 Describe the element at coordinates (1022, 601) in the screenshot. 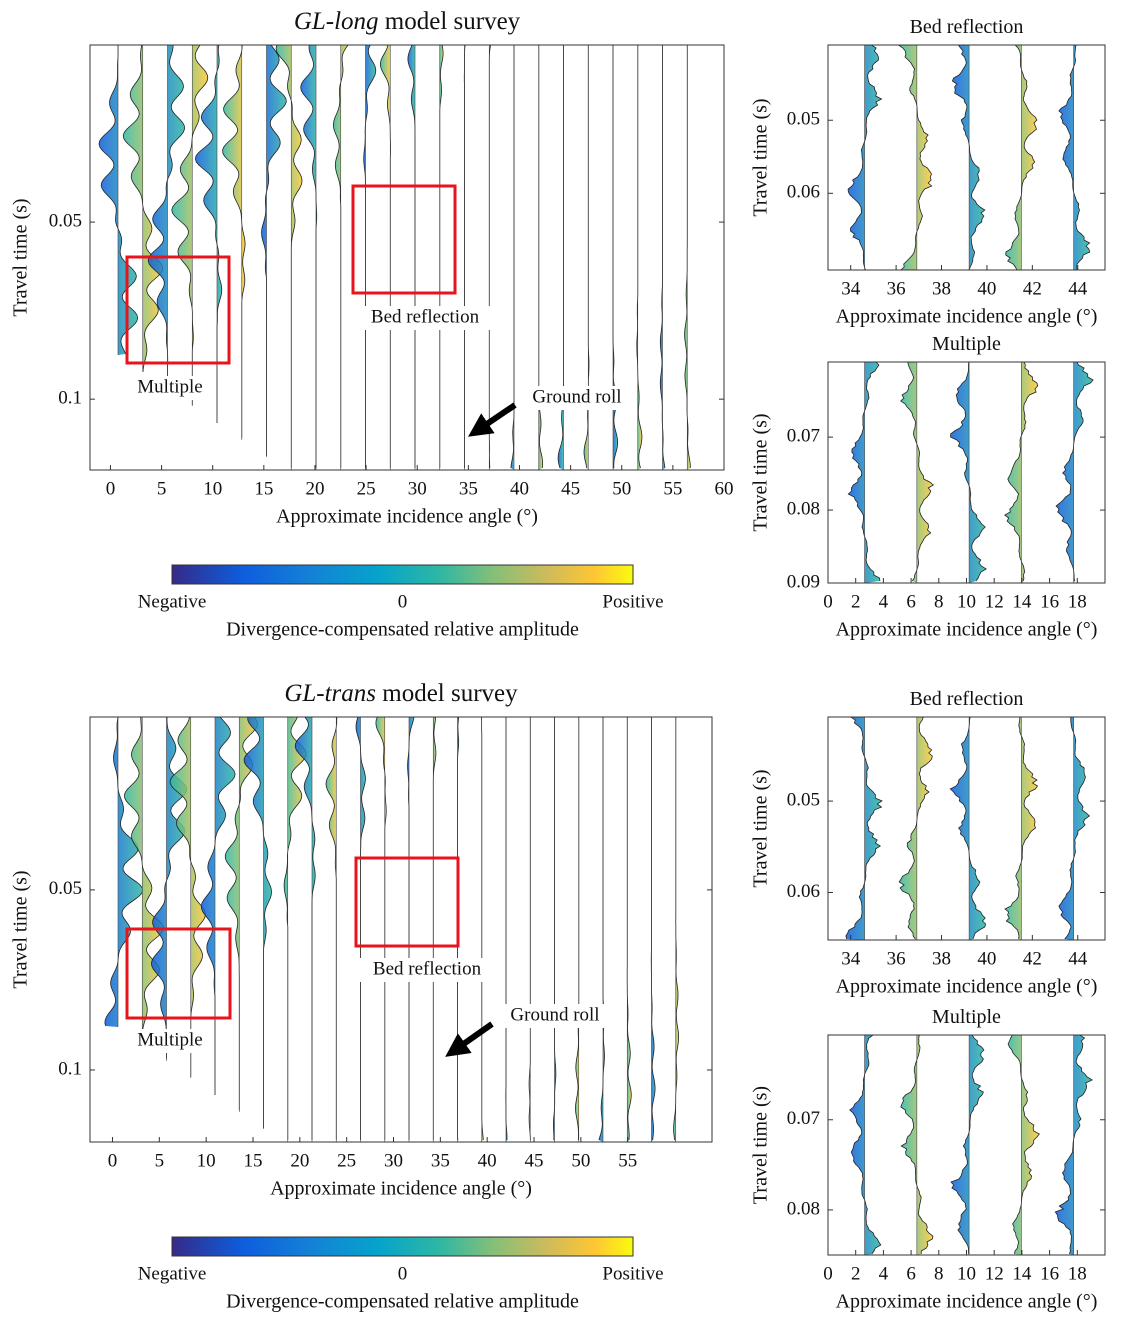

I see `x-tick-label: 14` at that location.